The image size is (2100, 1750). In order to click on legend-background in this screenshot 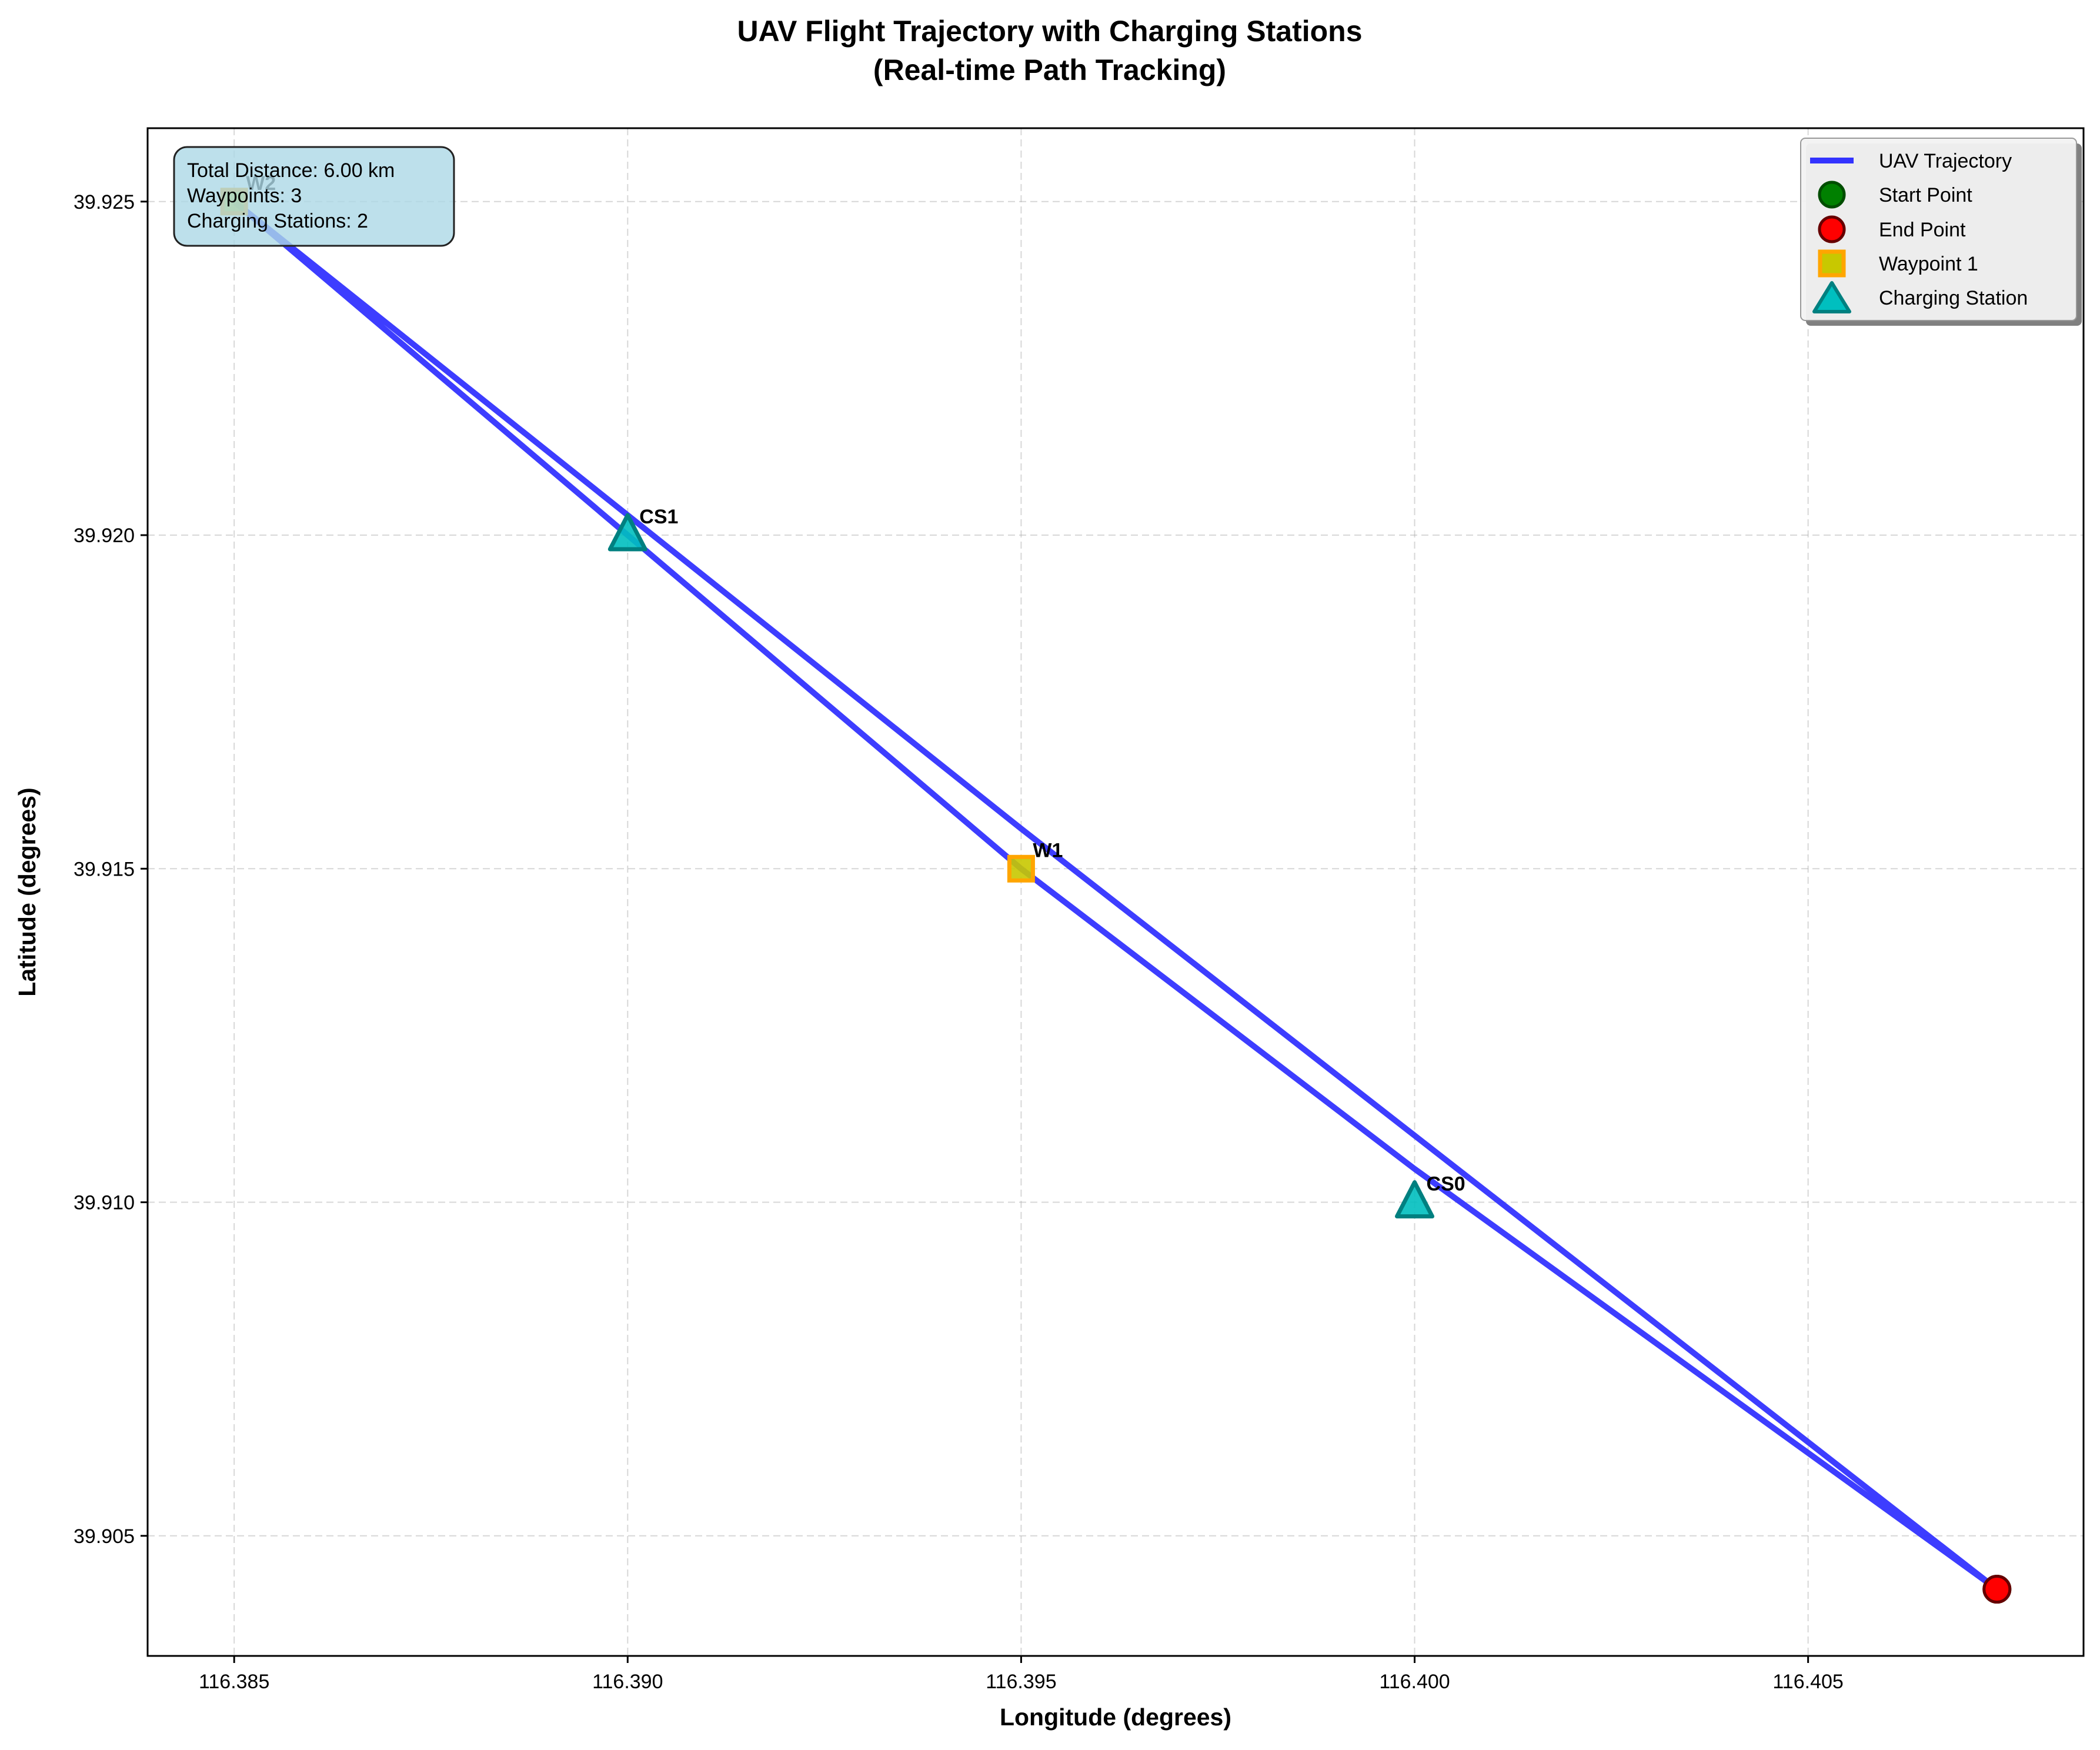, I will do `click(1938, 229)`.